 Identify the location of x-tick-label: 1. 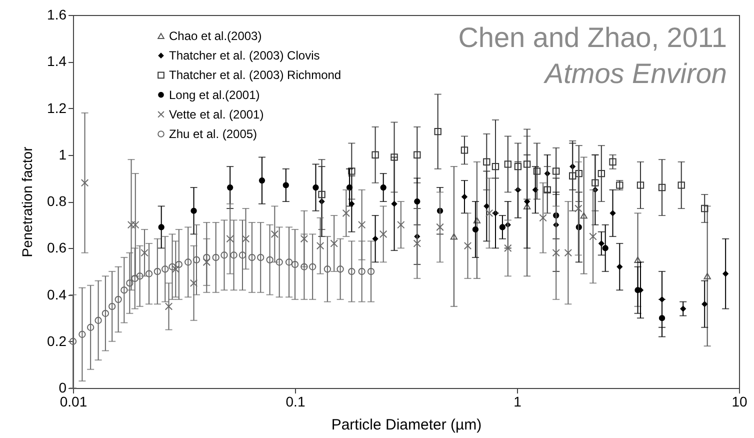
(518, 402).